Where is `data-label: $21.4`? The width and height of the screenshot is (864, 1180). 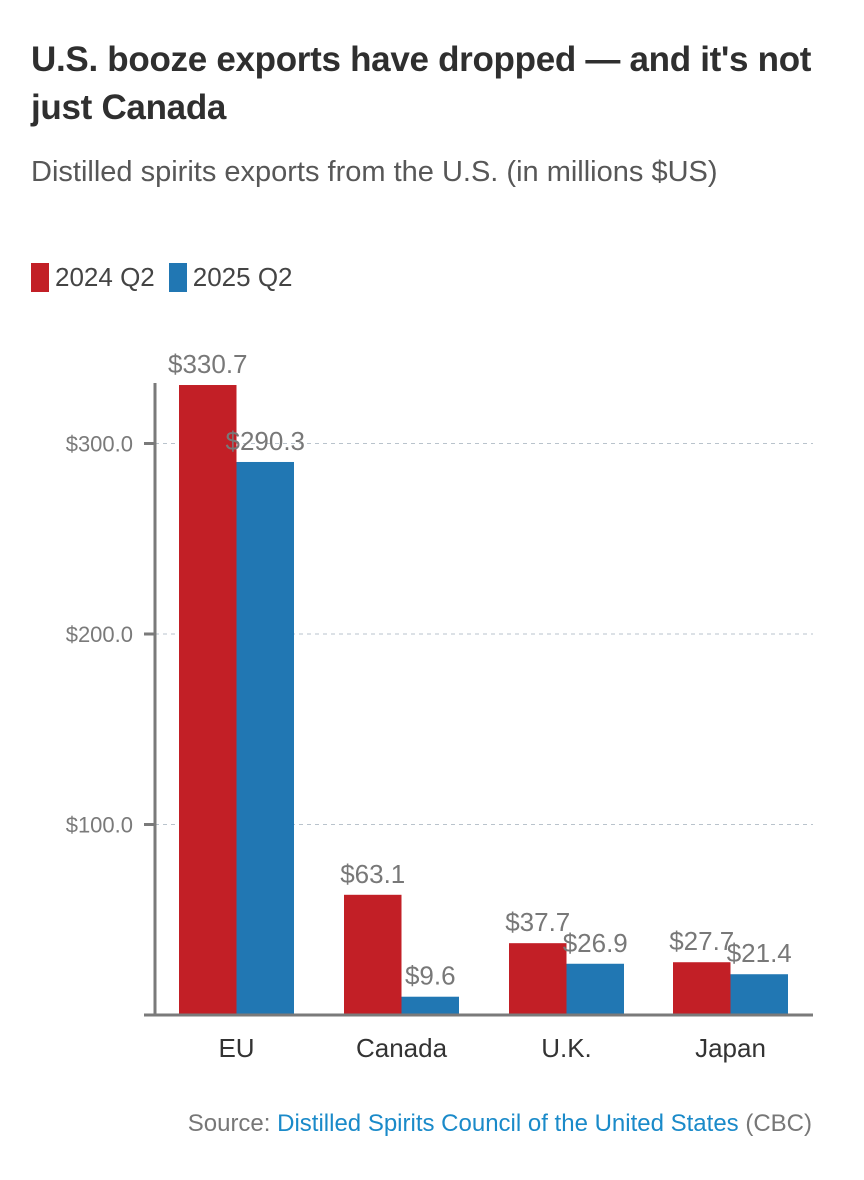
data-label: $21.4 is located at coordinates (759, 953).